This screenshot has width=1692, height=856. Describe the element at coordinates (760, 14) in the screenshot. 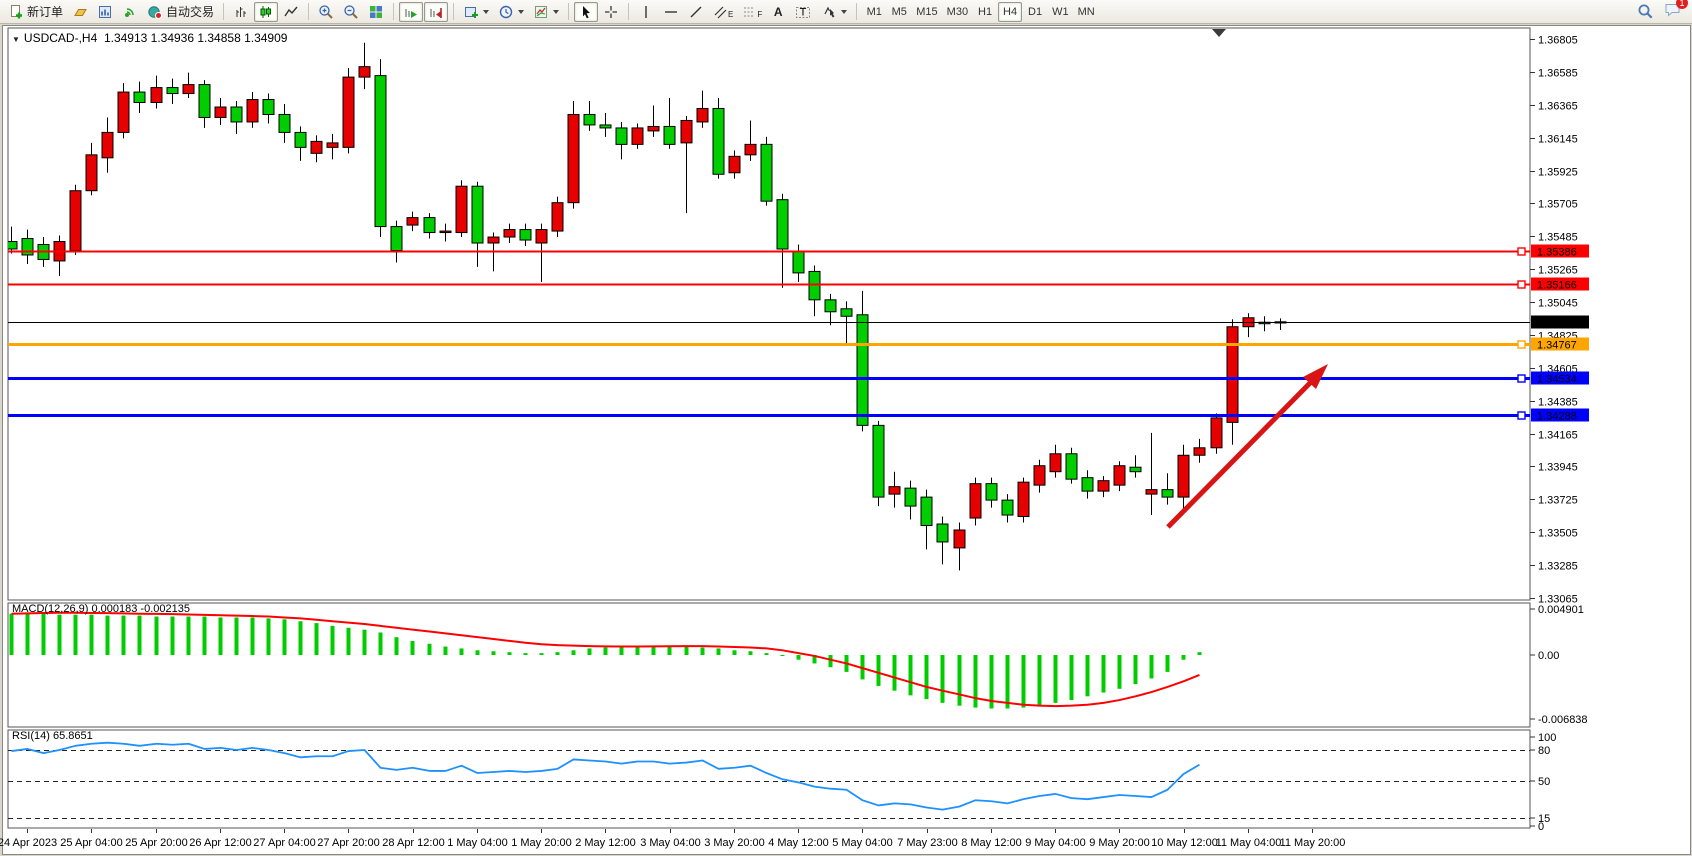

I see `fibonacci-glyph: F` at that location.